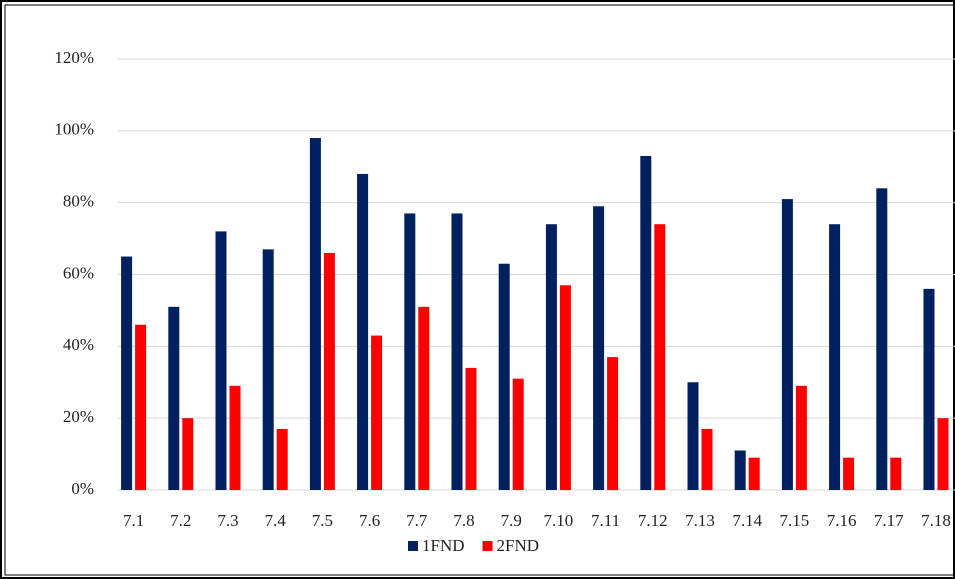 The image size is (955, 579). I want to click on y-tick-label: 40%, so click(78, 344).